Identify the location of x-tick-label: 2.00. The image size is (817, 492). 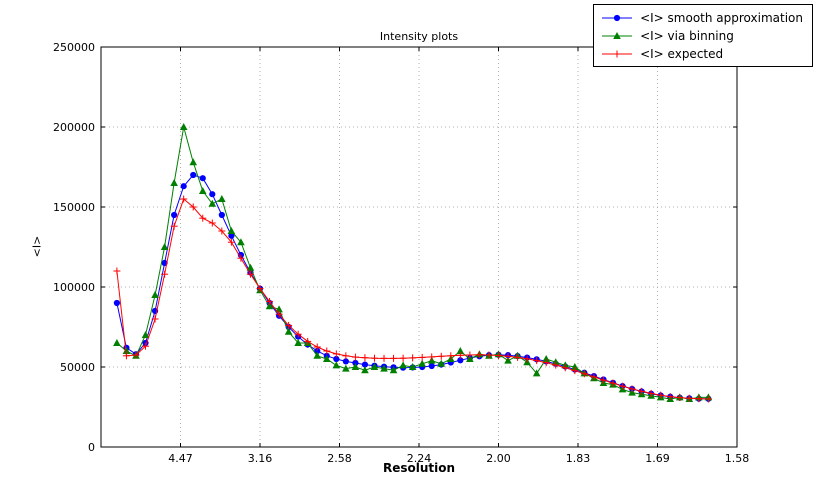
(498, 458).